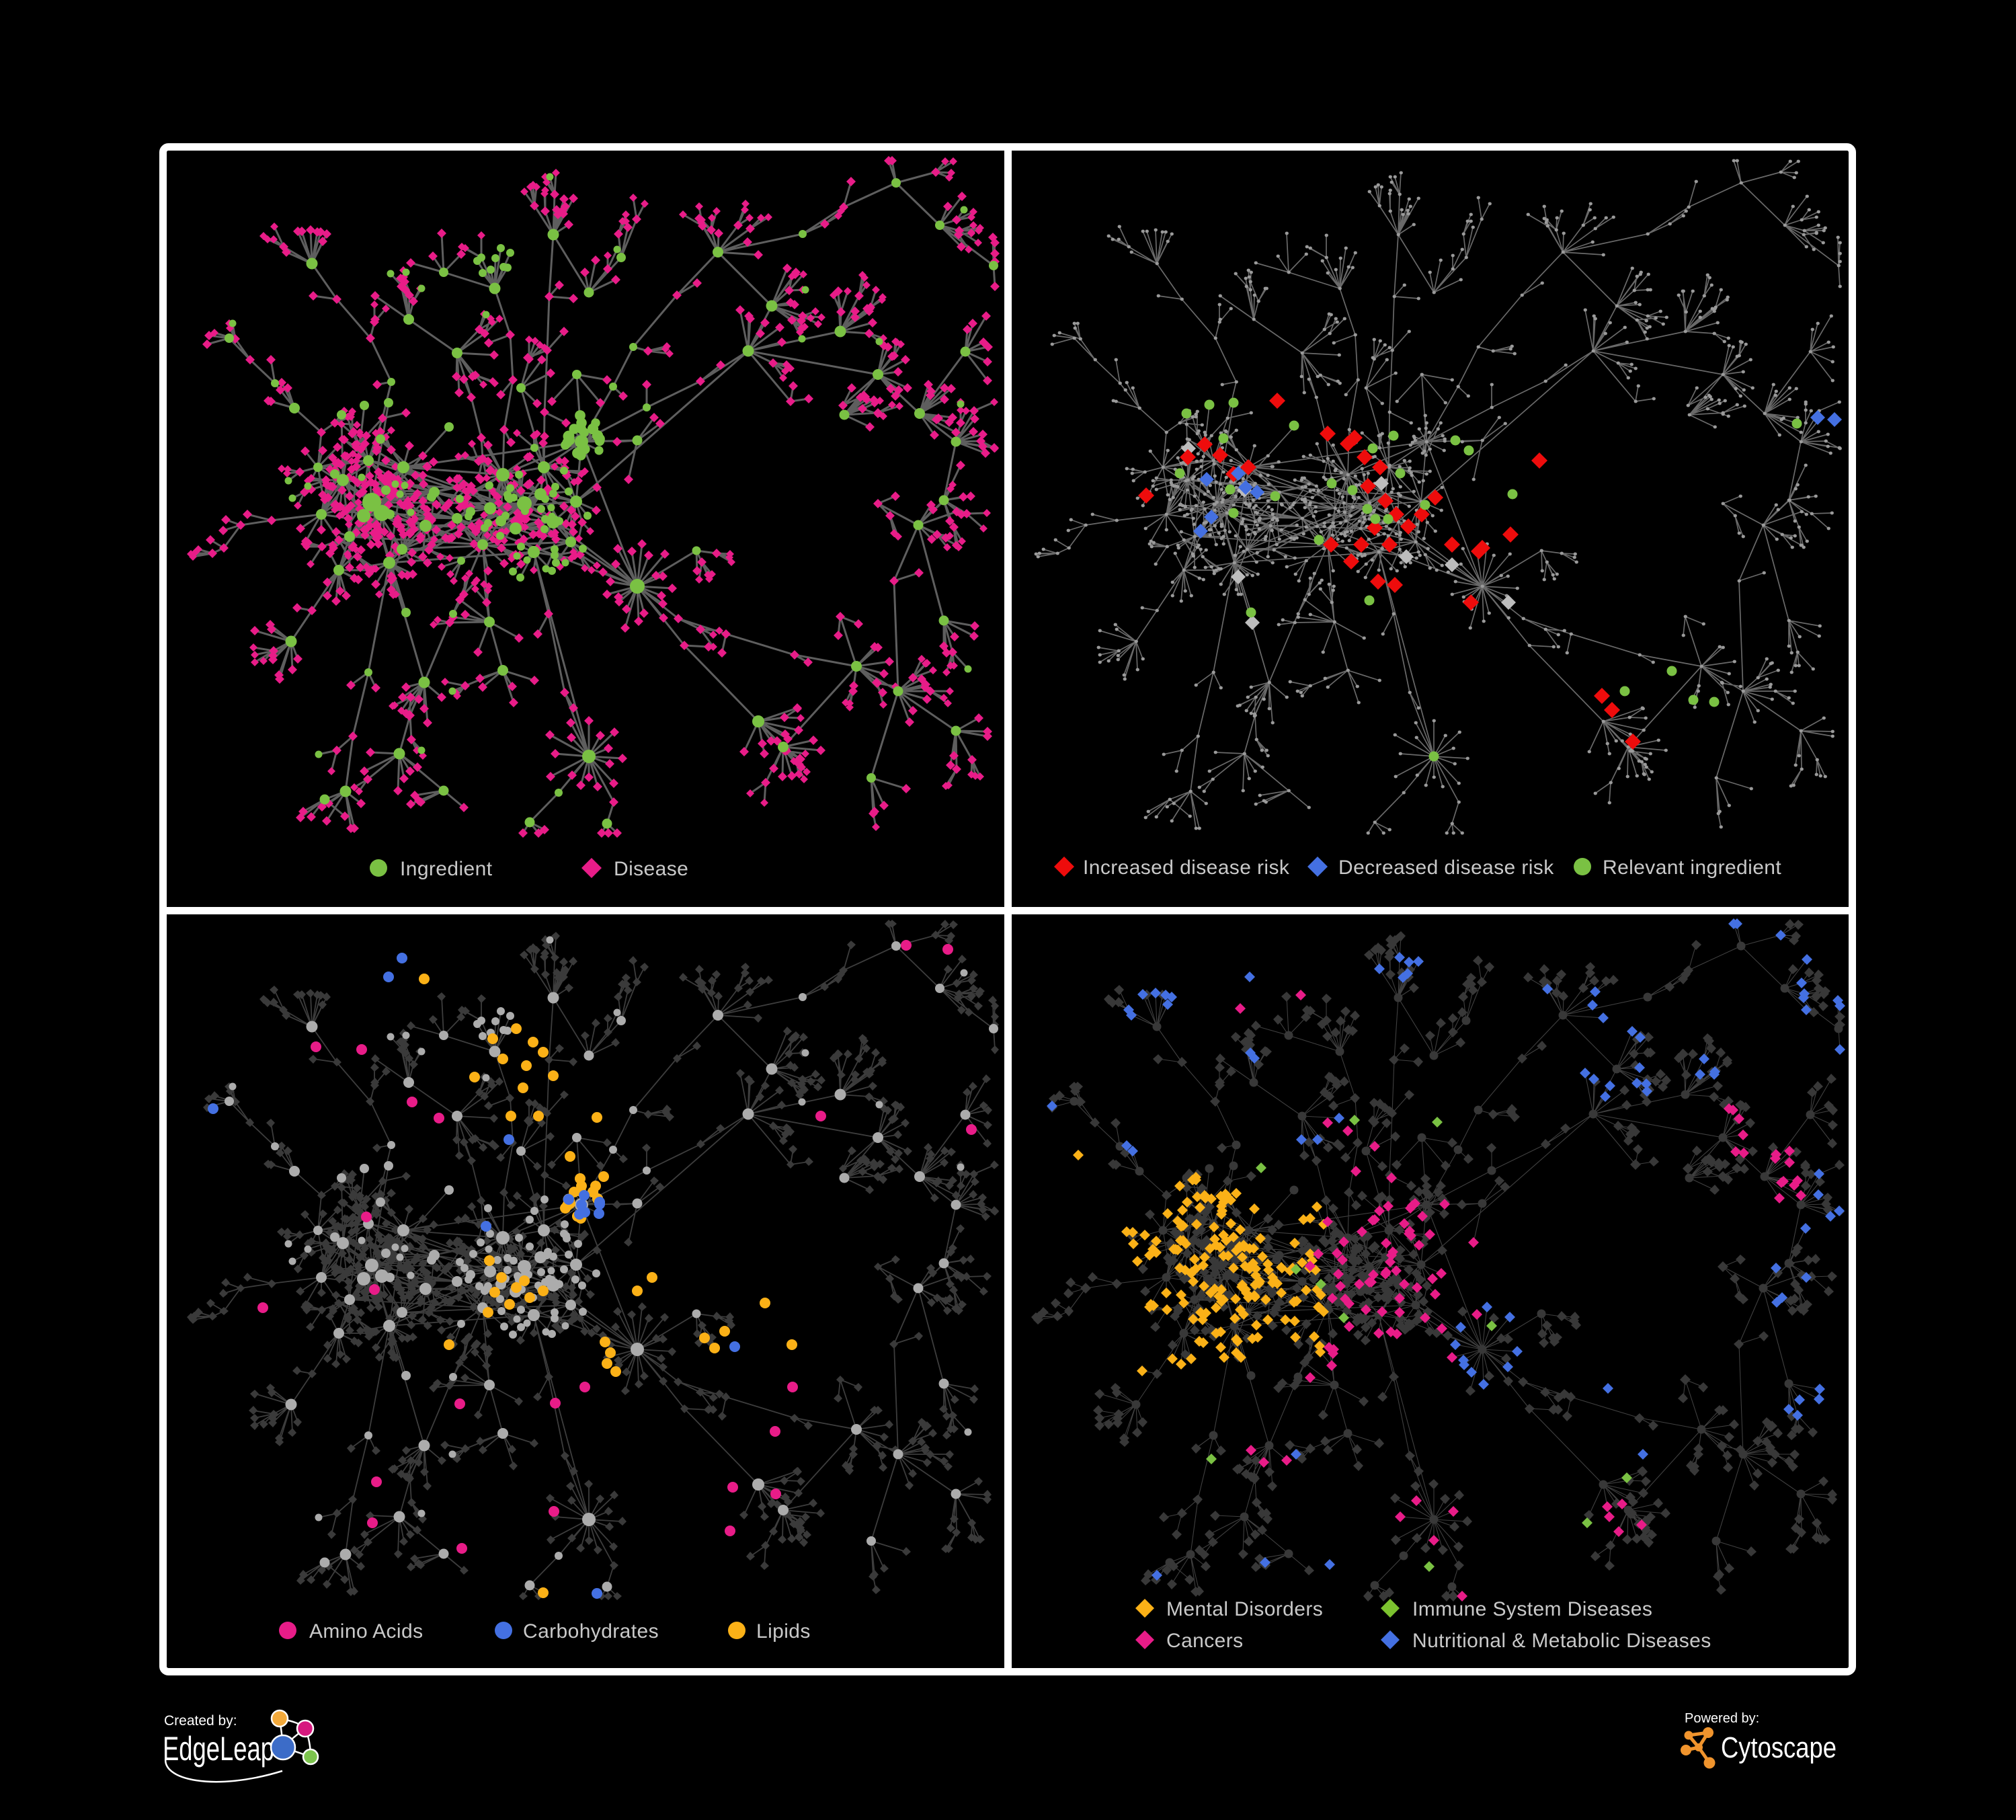 Image resolution: width=2016 pixels, height=1820 pixels. What do you see at coordinates (1692, 868) in the screenshot?
I see `svg-text: Relevant ingredient` at bounding box center [1692, 868].